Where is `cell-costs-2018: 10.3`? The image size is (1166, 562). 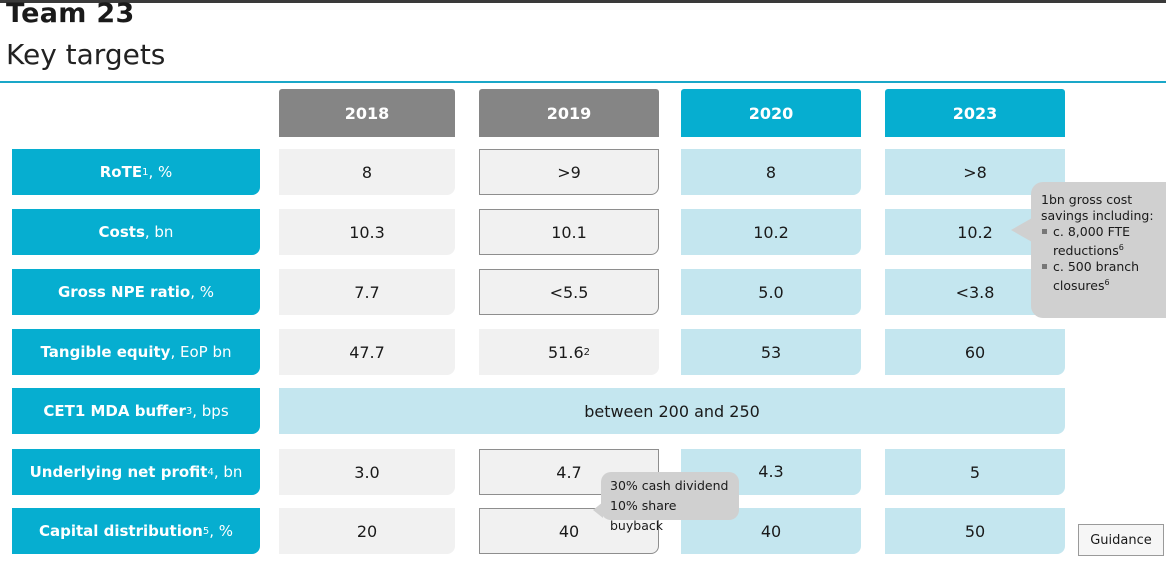
cell-costs-2018: 10.3 is located at coordinates (367, 232).